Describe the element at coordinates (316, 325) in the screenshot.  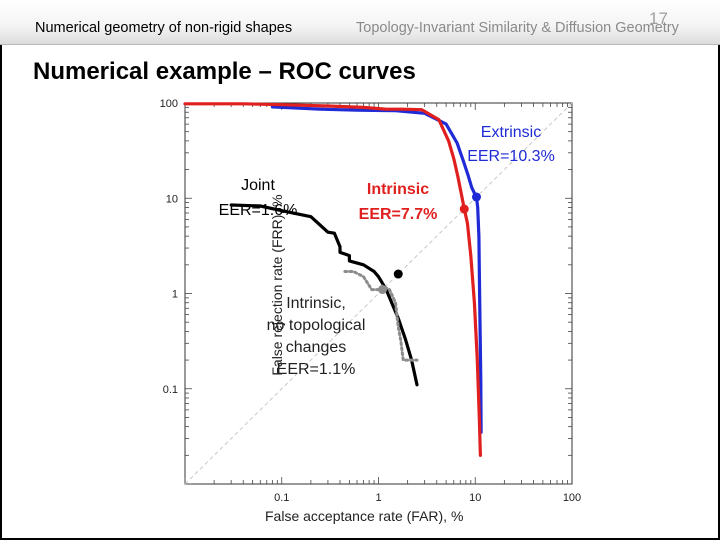
I see `annotation-no-topological-changes: no topological` at that location.